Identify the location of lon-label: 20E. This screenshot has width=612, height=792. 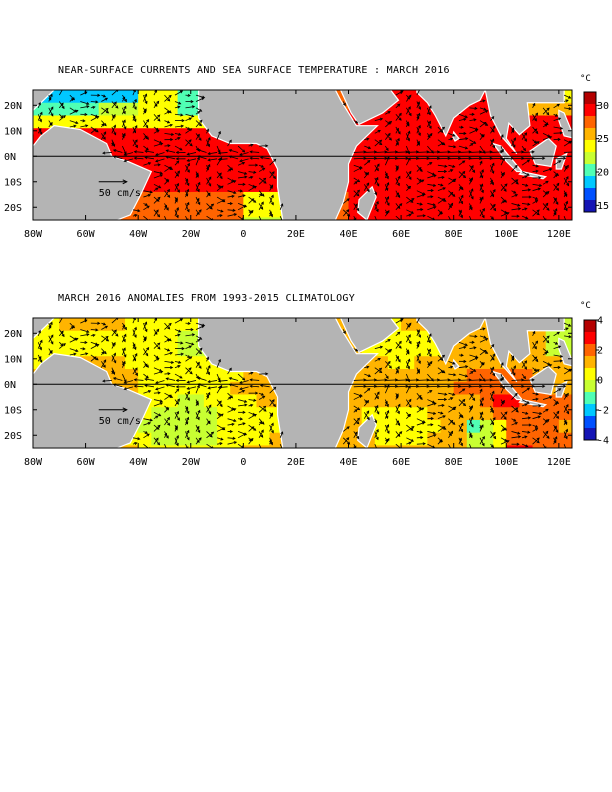
(296, 234).